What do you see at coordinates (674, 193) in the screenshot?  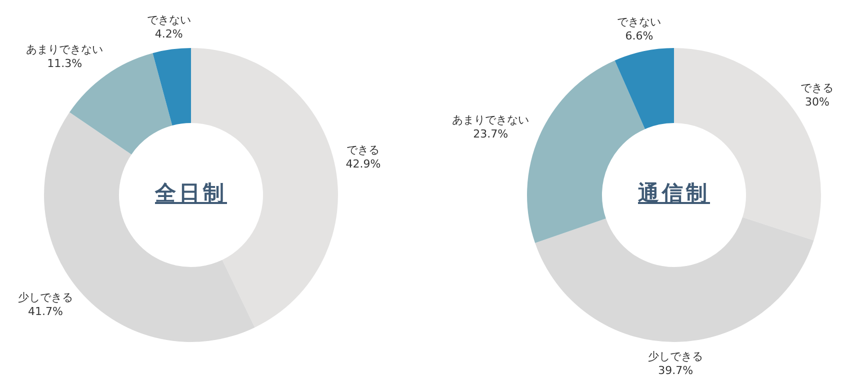 I see `text: 通信制` at bounding box center [674, 193].